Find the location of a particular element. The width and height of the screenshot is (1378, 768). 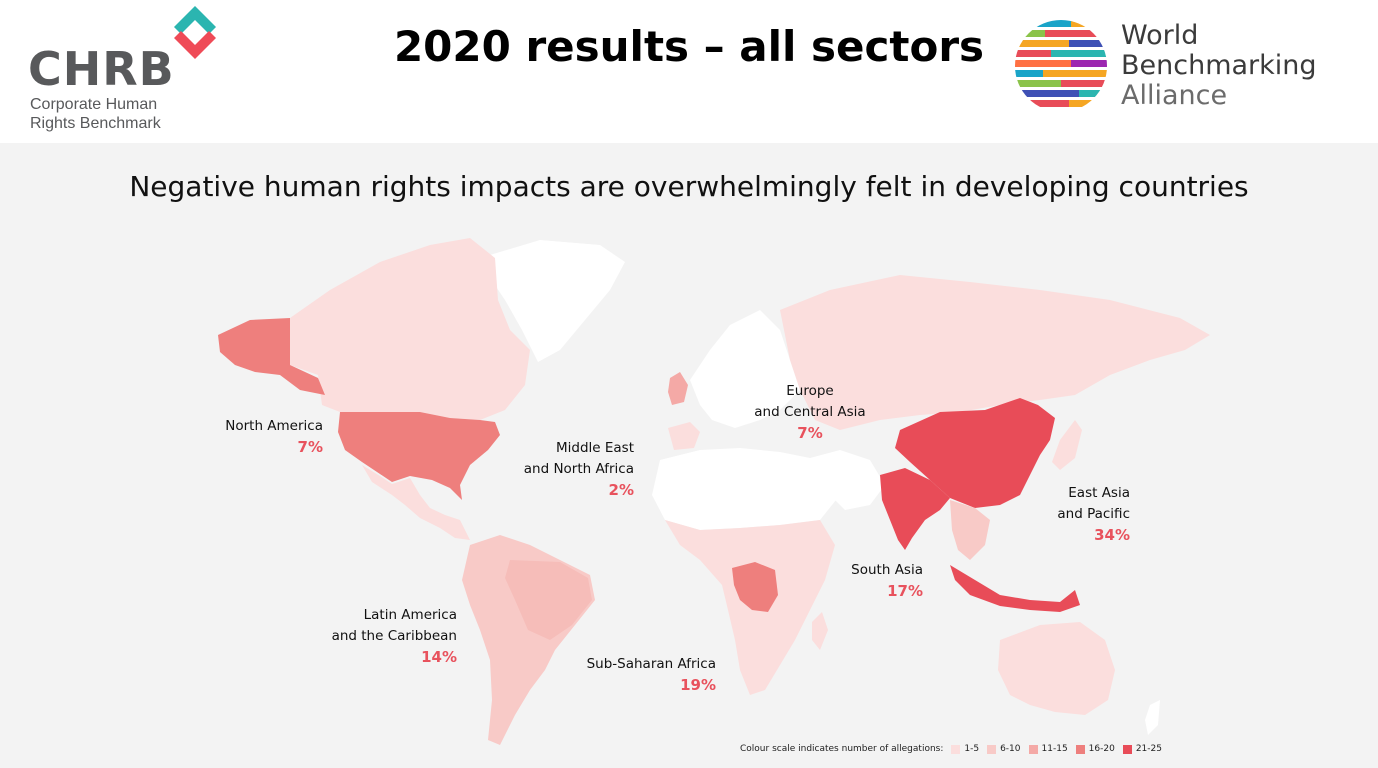

chrb-logo: CHRB Corporate Human Rights Benchmark is located at coordinates (128, 71).